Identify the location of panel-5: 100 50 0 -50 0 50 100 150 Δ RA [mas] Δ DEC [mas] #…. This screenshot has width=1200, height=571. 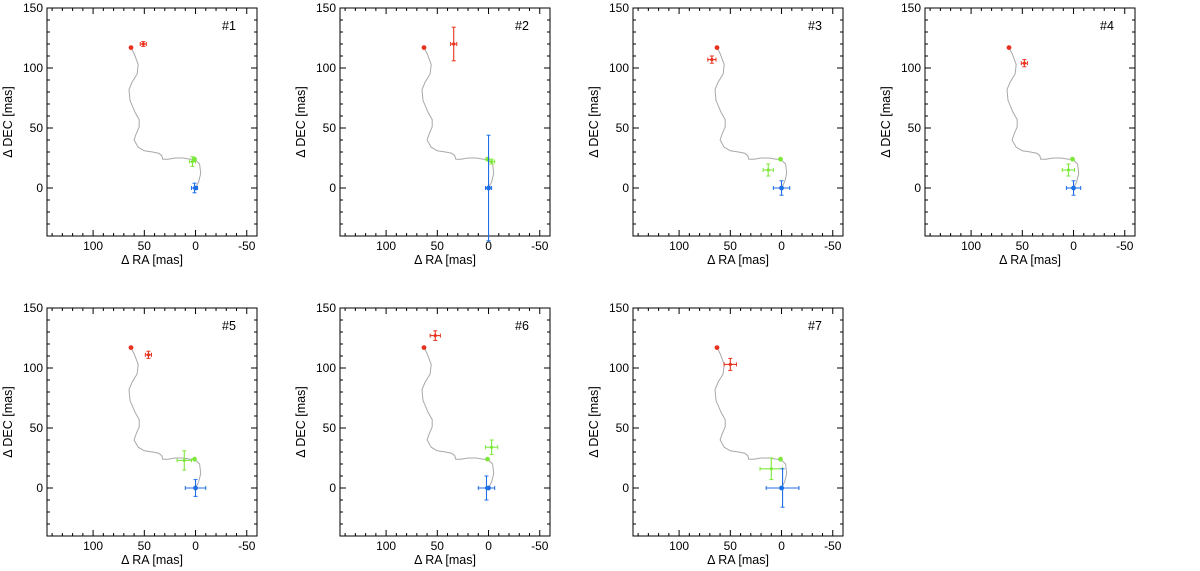
(129, 434).